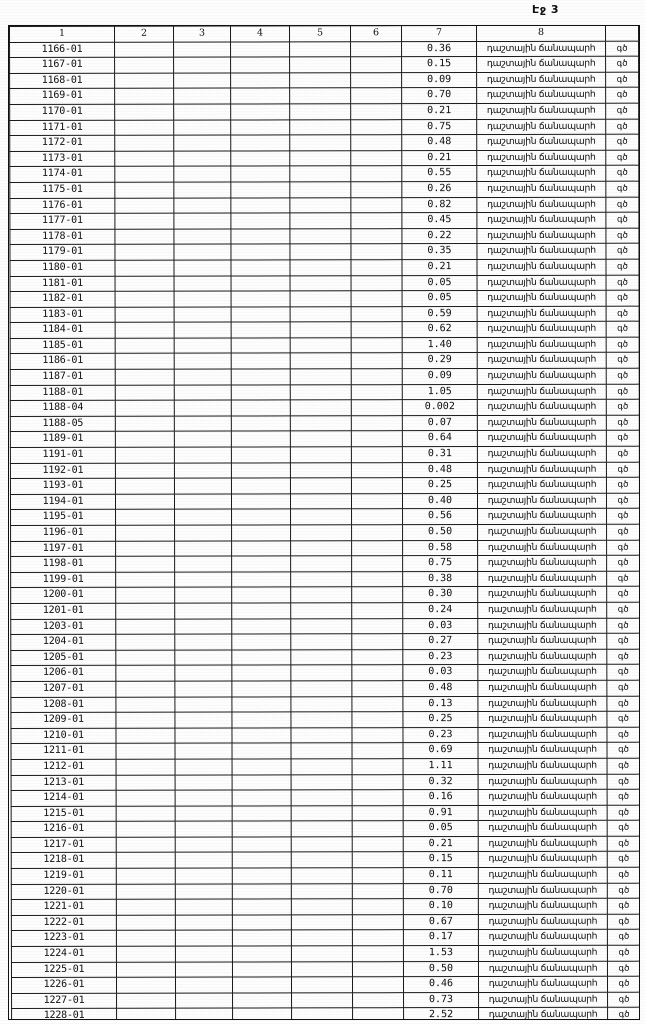 This screenshot has height=1024, width=645. I want to click on cell-area-value: 0.05, so click(440, 283).